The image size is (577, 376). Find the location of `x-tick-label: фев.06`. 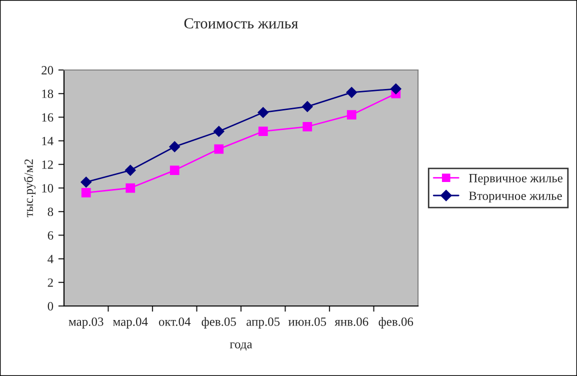

x-tick-label: фев.06 is located at coordinates (396, 322).